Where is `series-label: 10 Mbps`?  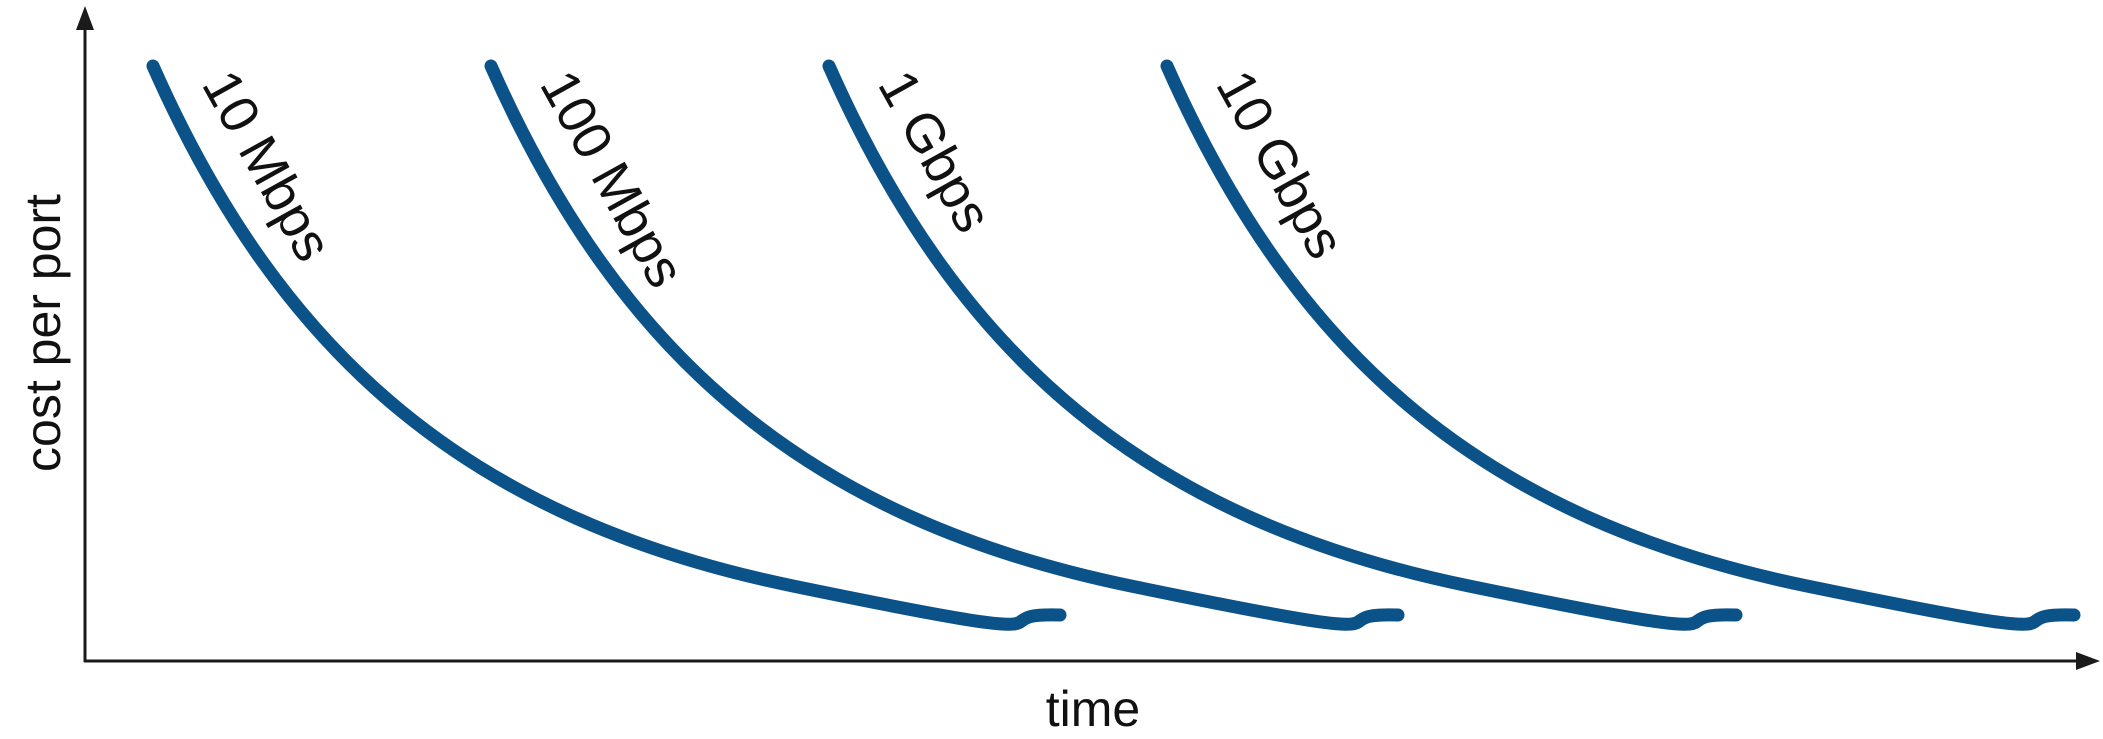
series-label: 10 Mbps is located at coordinates (267, 166).